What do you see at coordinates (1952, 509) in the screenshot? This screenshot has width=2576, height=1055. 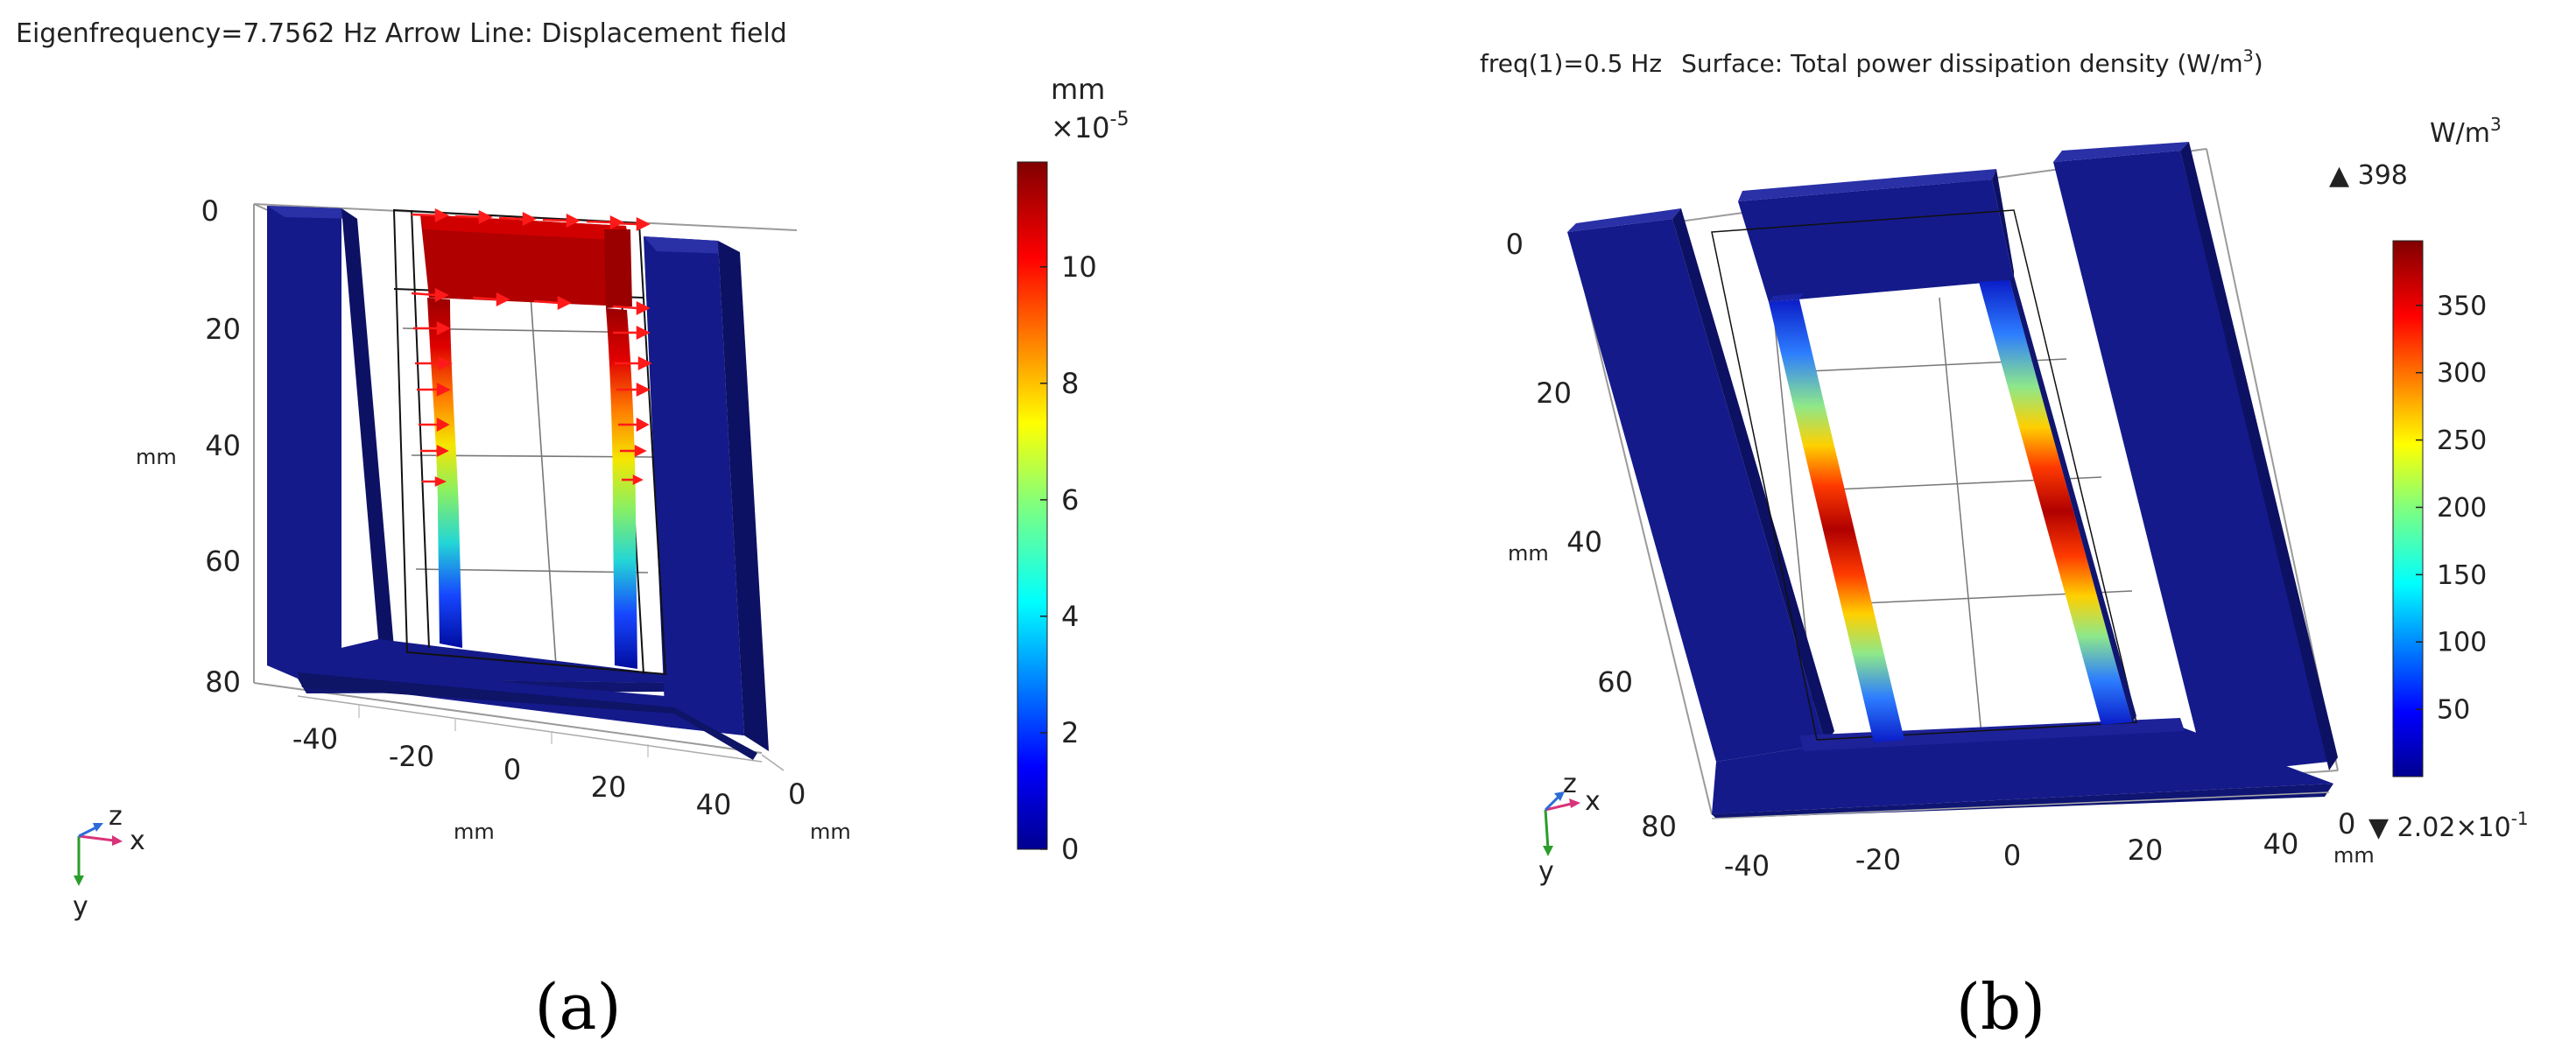 I see `panel-b-heated-beams` at bounding box center [1952, 509].